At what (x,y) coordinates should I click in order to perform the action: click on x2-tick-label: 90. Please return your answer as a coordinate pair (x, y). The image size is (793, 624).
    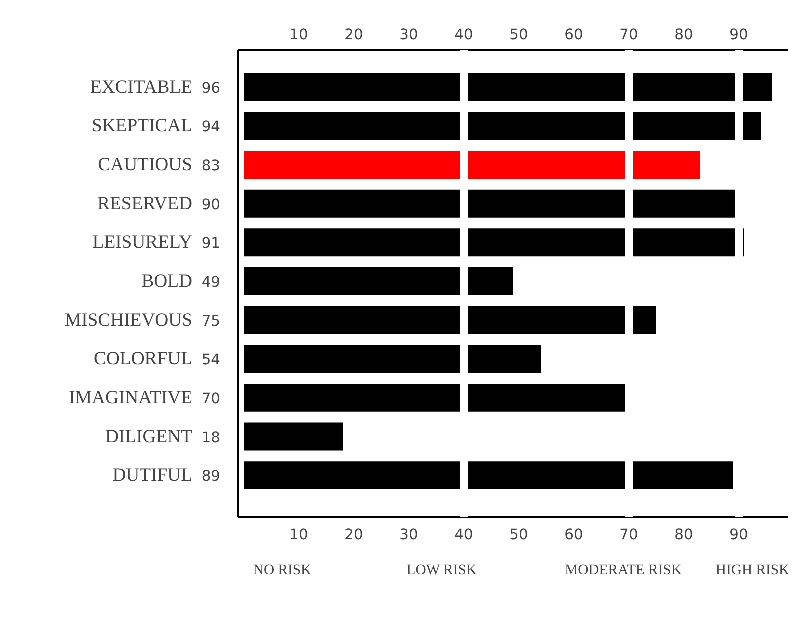
    Looking at the image, I should click on (739, 535).